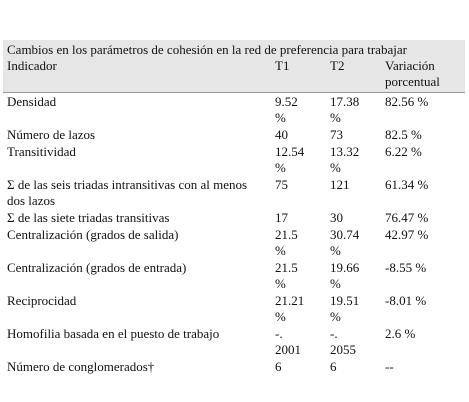 The height and width of the screenshot is (402, 469). What do you see at coordinates (290, 308) in the screenshot?
I see `table-cell: 21.21 %` at bounding box center [290, 308].